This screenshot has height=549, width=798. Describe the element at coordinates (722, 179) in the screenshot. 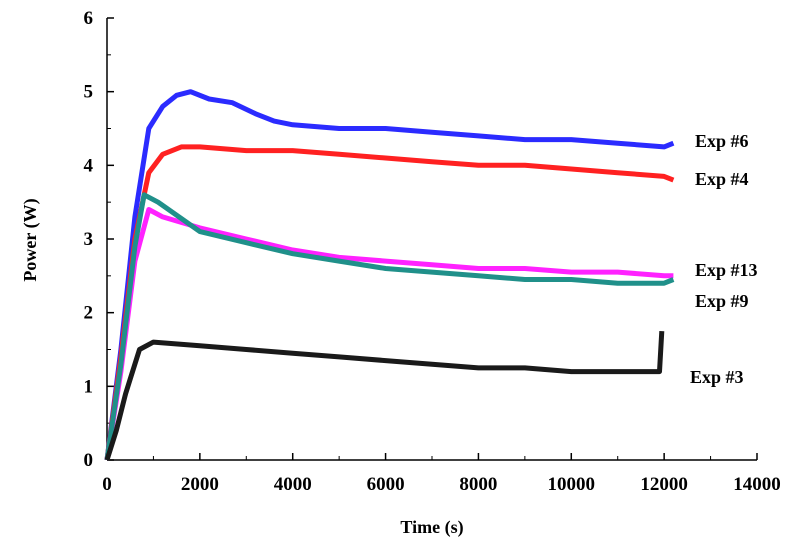

I see `series-label: Exp #4` at that location.